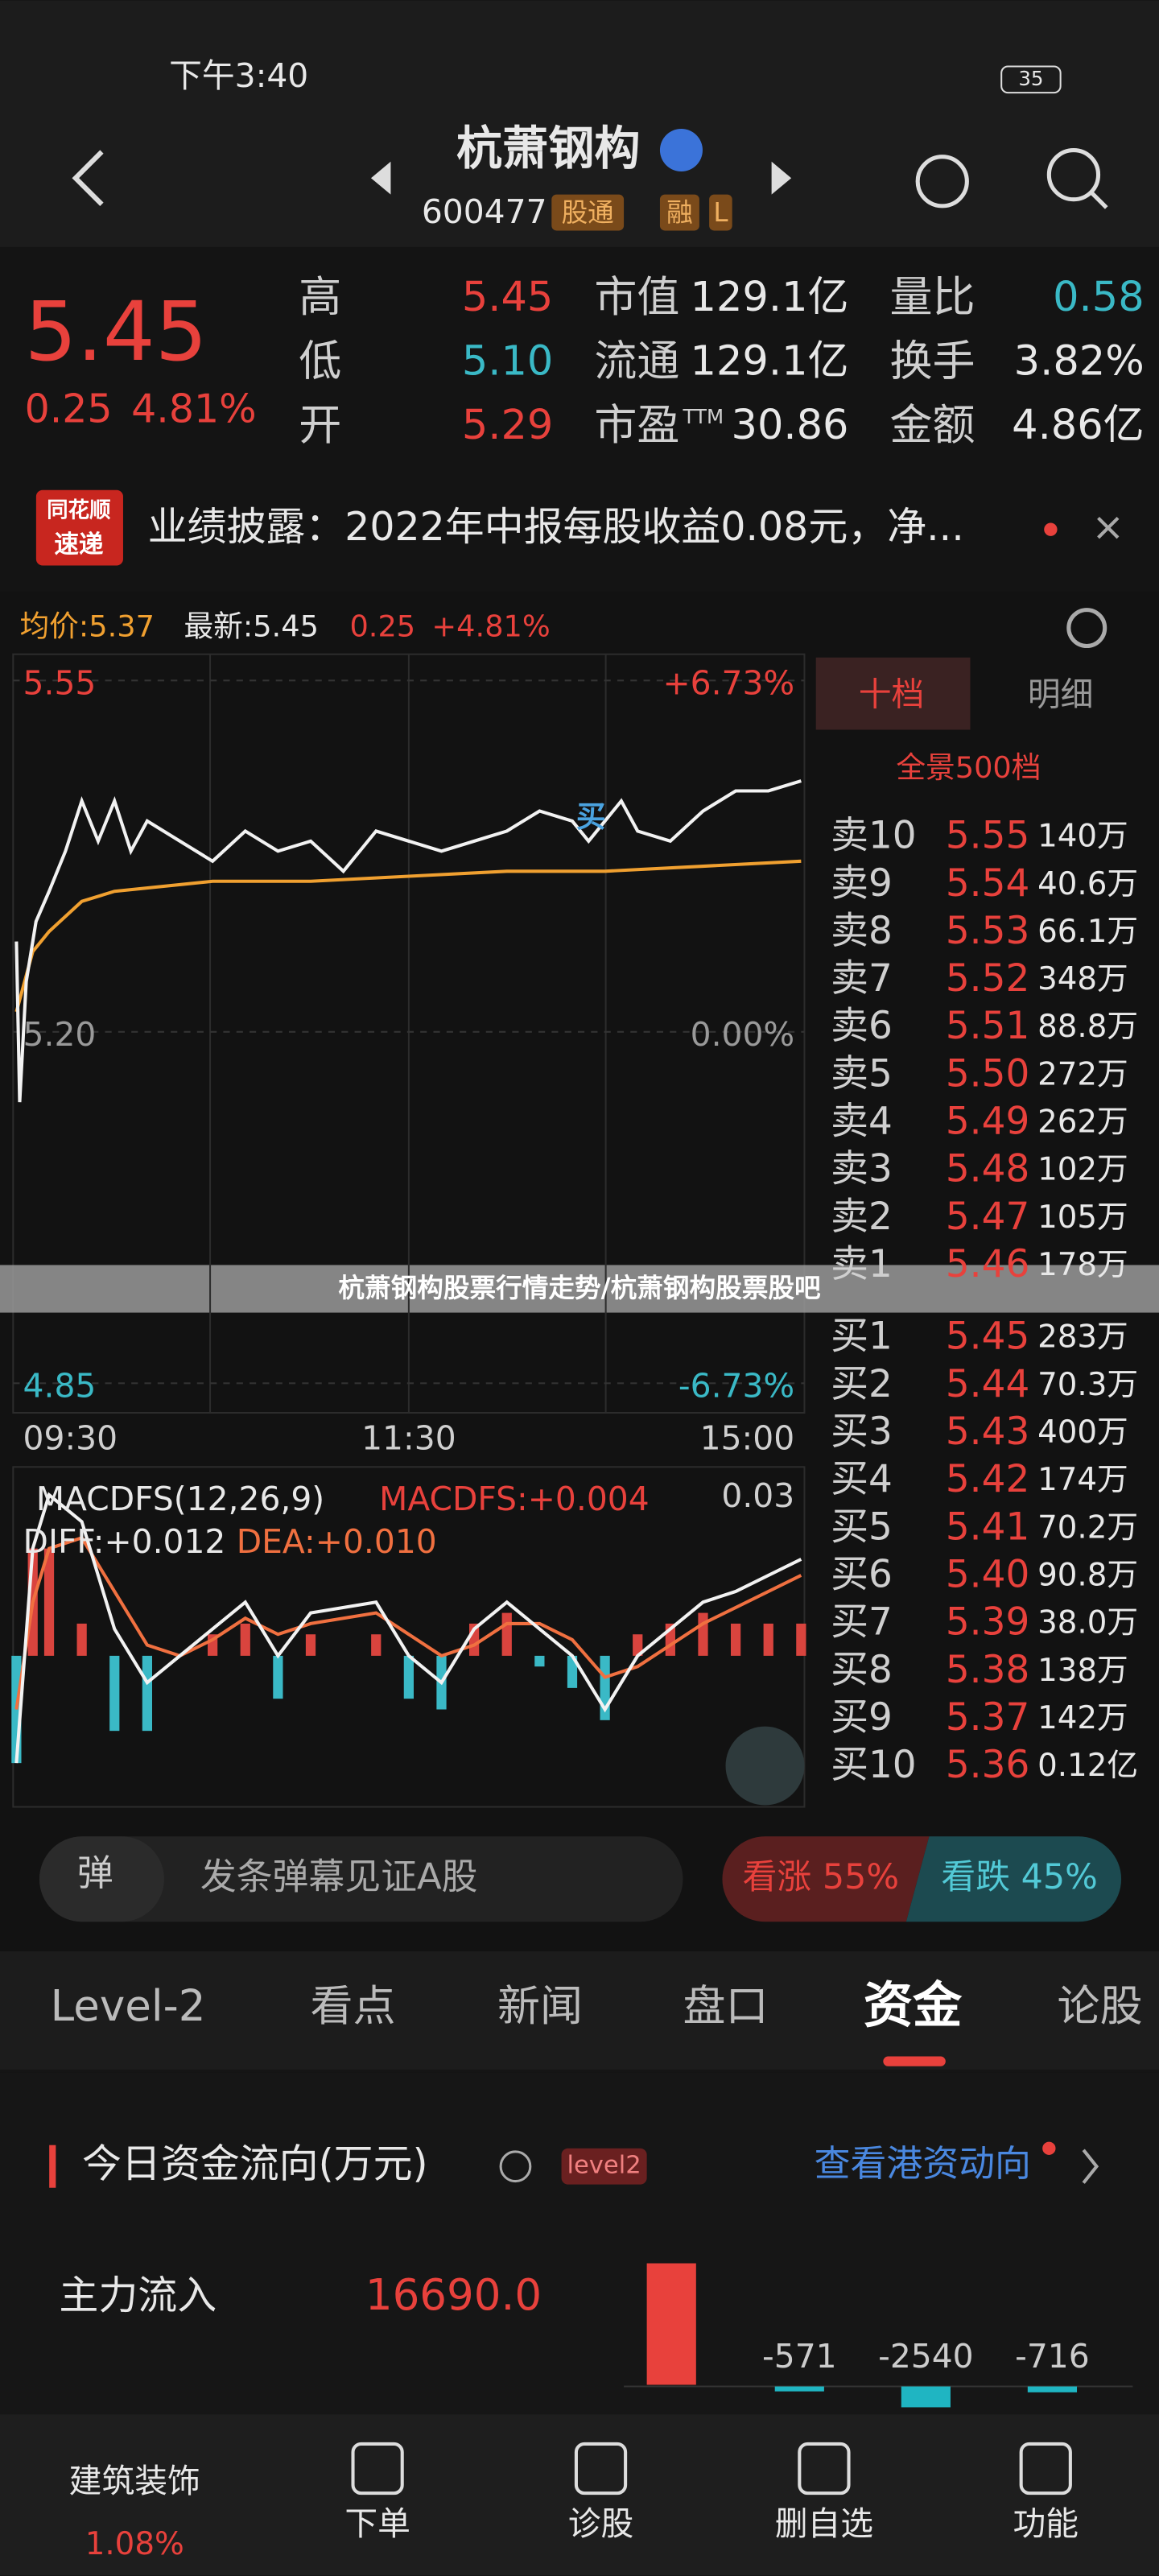 The height and width of the screenshot is (2576, 1159). Describe the element at coordinates (636, 361) in the screenshot. I see `stat-label: 流通` at that location.